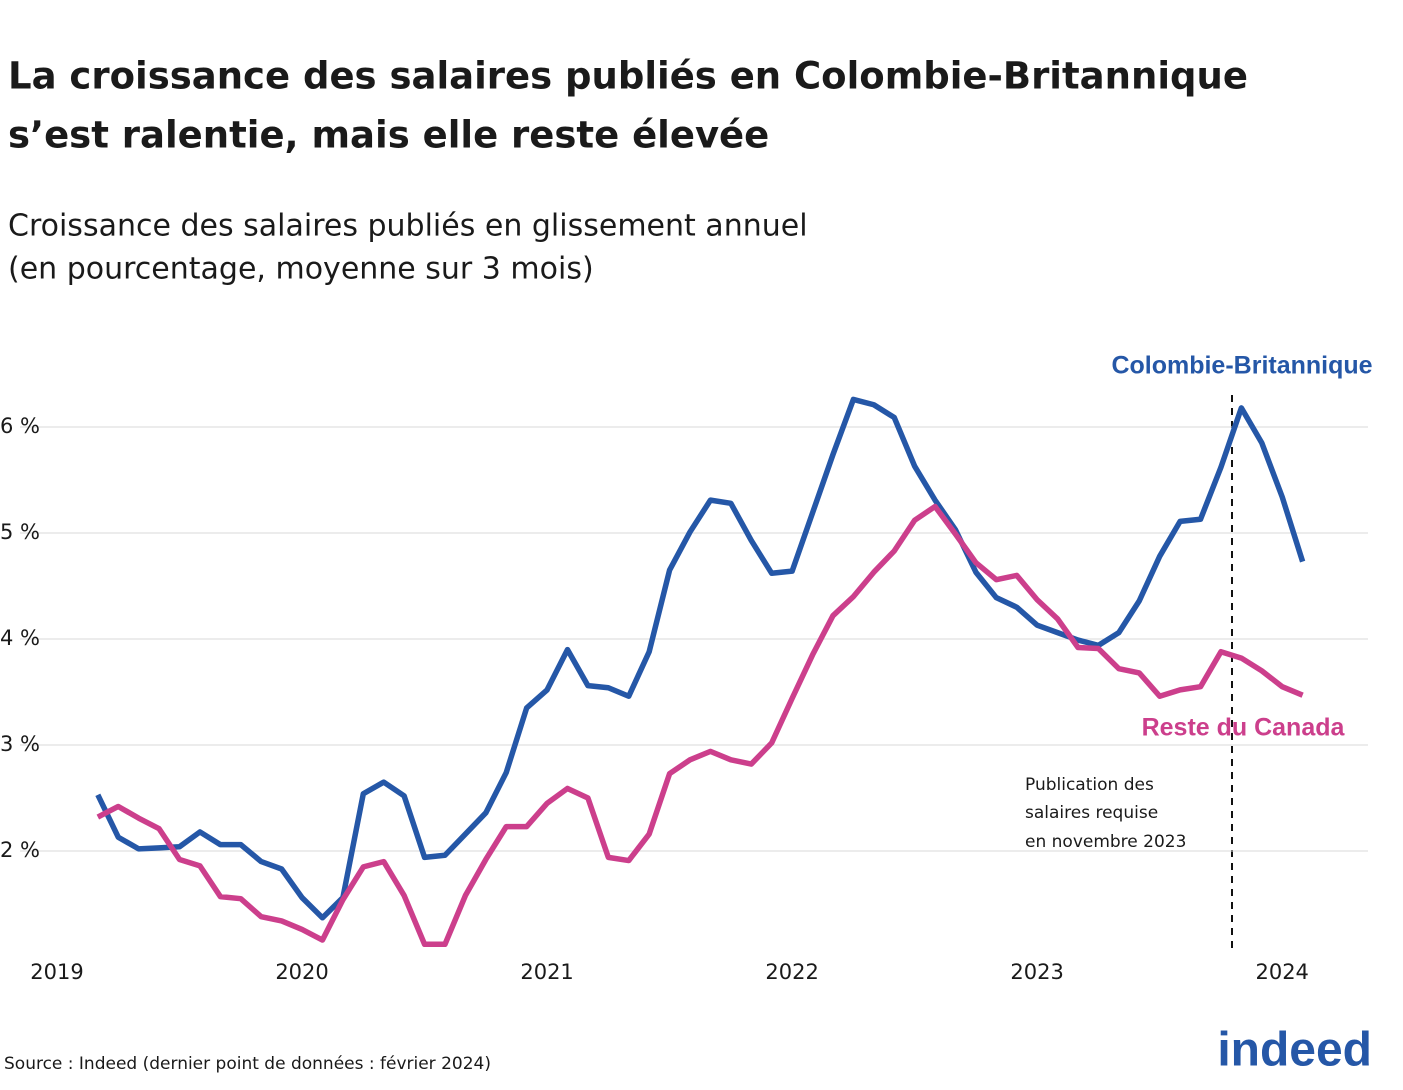 Image resolution: width=1403 pixels, height=1090 pixels. I want to click on annotation: en novembre 2023, so click(1105, 842).